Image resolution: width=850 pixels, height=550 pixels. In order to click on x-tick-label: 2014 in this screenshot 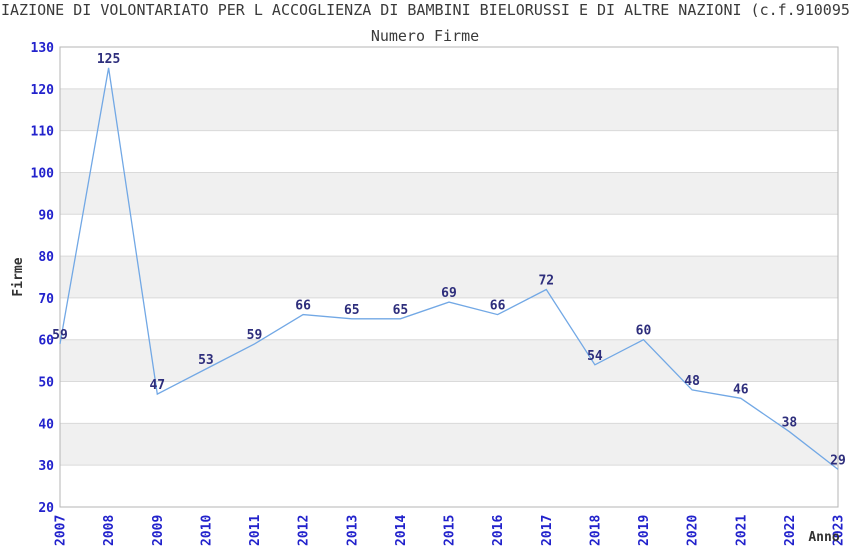, I will do `click(401, 530)`.